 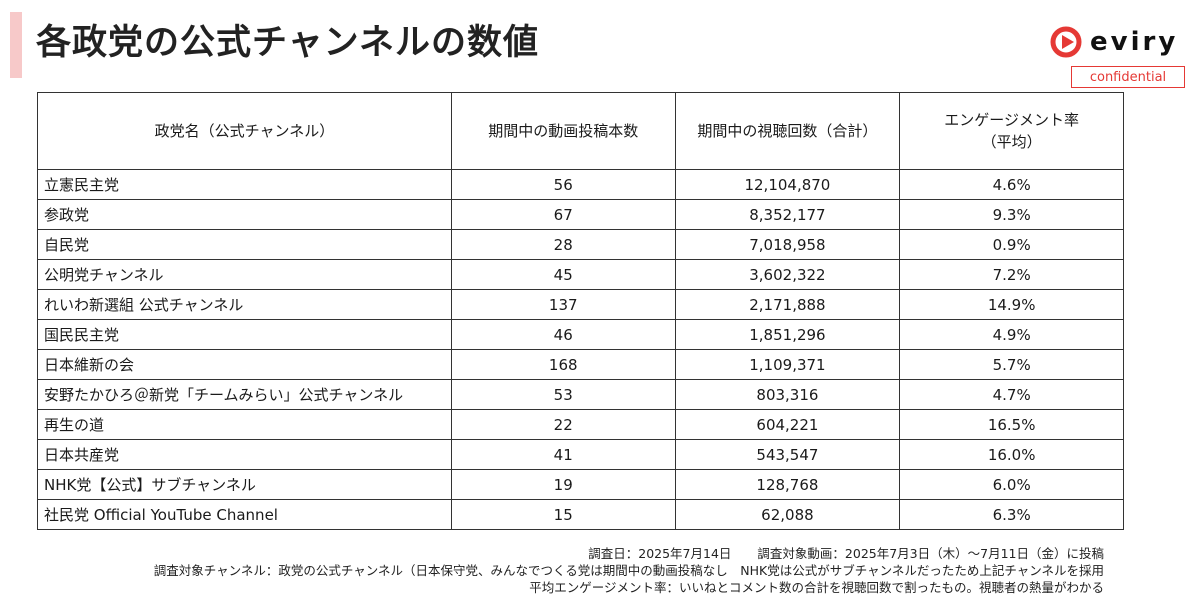 What do you see at coordinates (1066, 42) in the screenshot?
I see `play-icon` at bounding box center [1066, 42].